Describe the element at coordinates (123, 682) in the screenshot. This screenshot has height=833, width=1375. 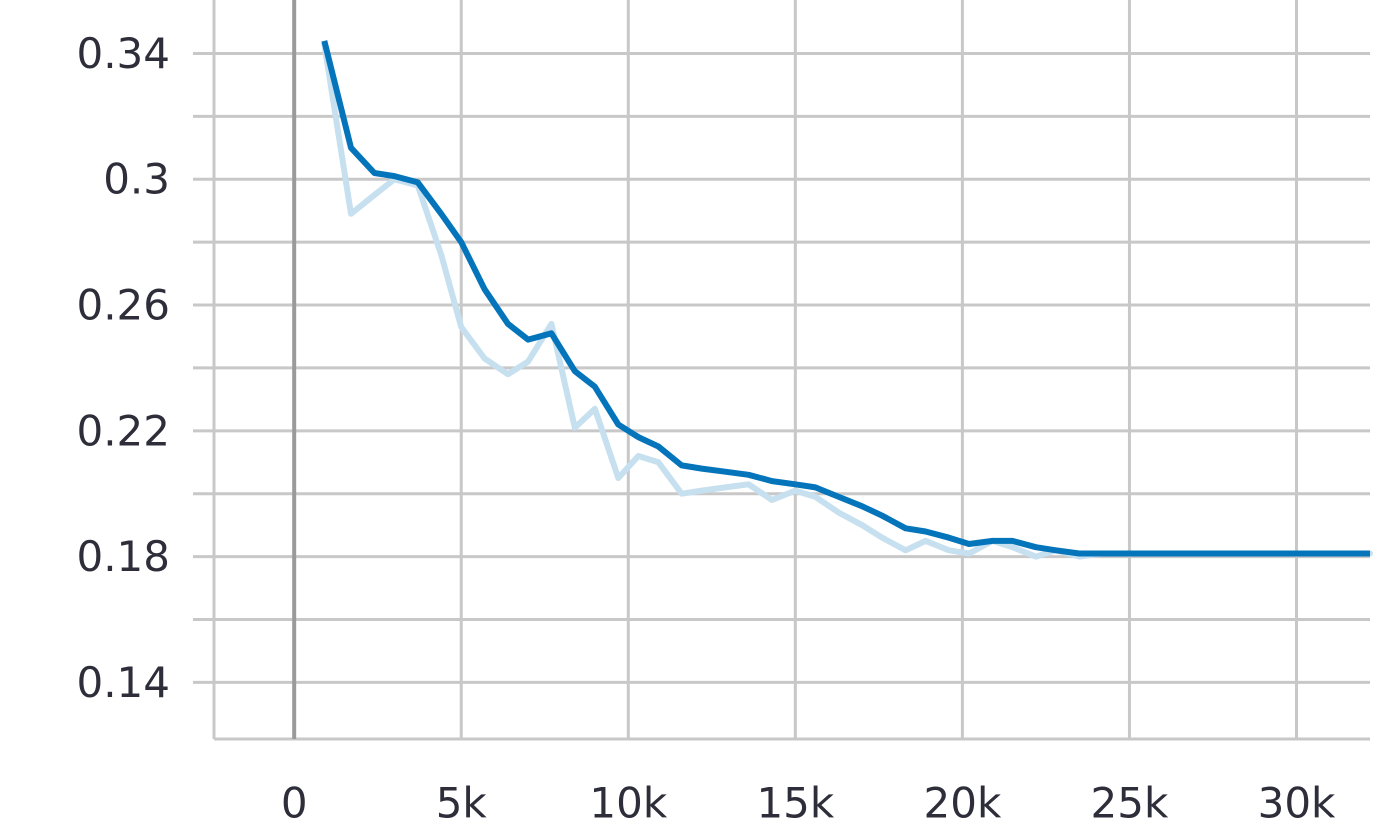
I see `y-tick-label: 0.14` at that location.